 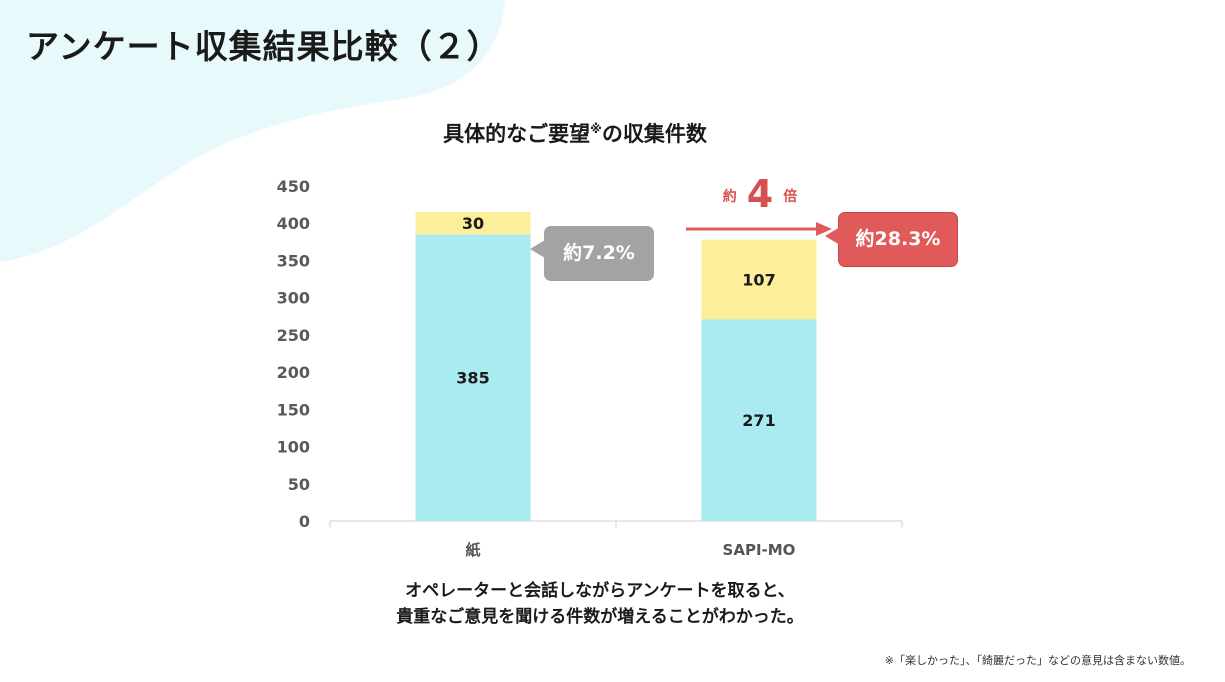 I want to click on y-tick-label: 0, so click(x=304, y=521).